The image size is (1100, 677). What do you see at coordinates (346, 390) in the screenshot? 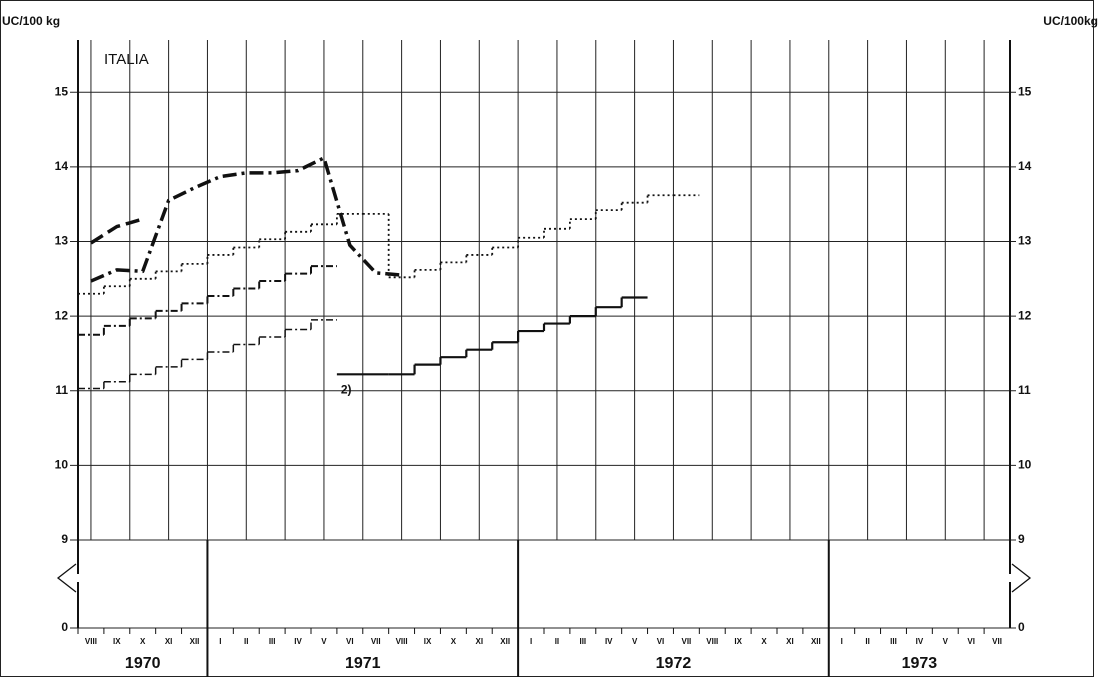
I see `annotation: 2)` at bounding box center [346, 390].